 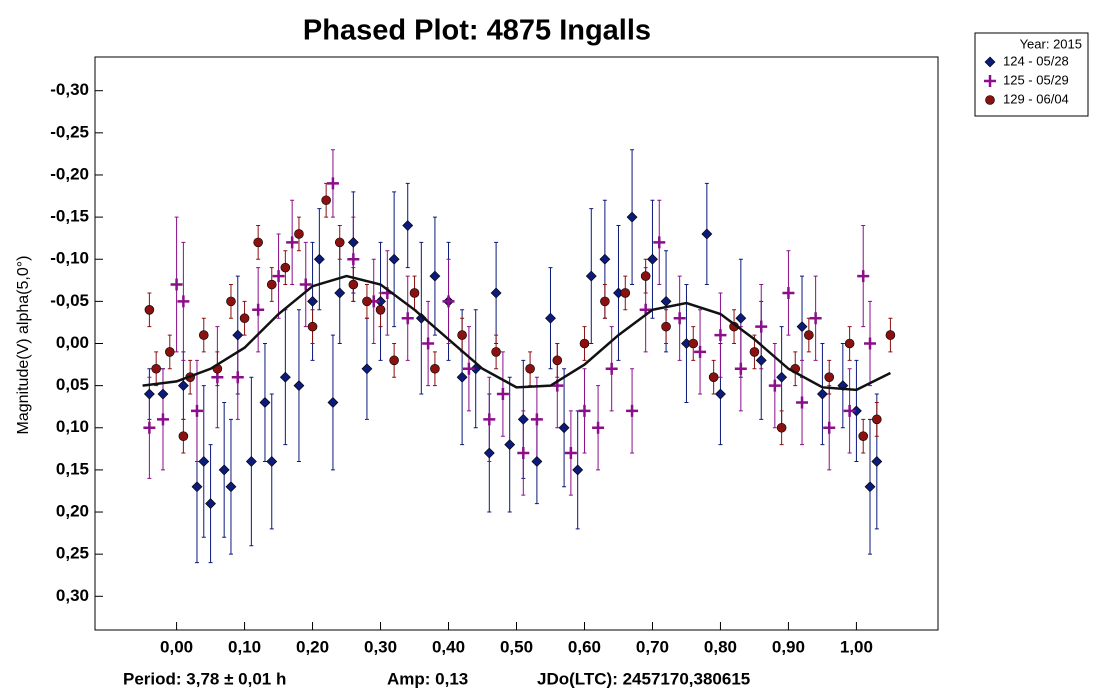 I want to click on y-tick-label: 0,00, so click(x=72, y=342).